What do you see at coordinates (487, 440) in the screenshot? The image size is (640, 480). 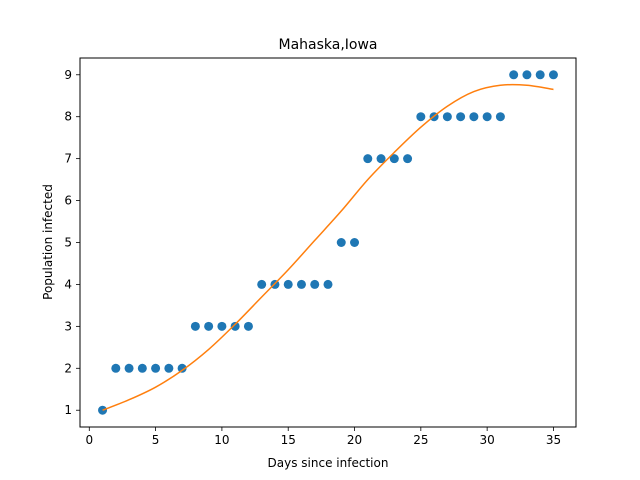 I see `x-tick-label: 30` at bounding box center [487, 440].